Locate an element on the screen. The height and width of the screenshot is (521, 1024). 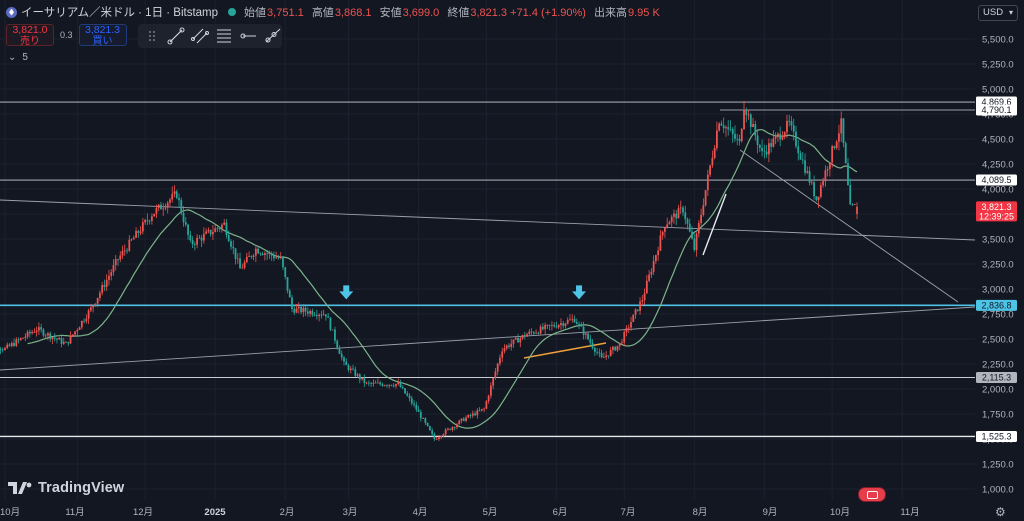
currency-select: USD ▾ is located at coordinates (998, 13).